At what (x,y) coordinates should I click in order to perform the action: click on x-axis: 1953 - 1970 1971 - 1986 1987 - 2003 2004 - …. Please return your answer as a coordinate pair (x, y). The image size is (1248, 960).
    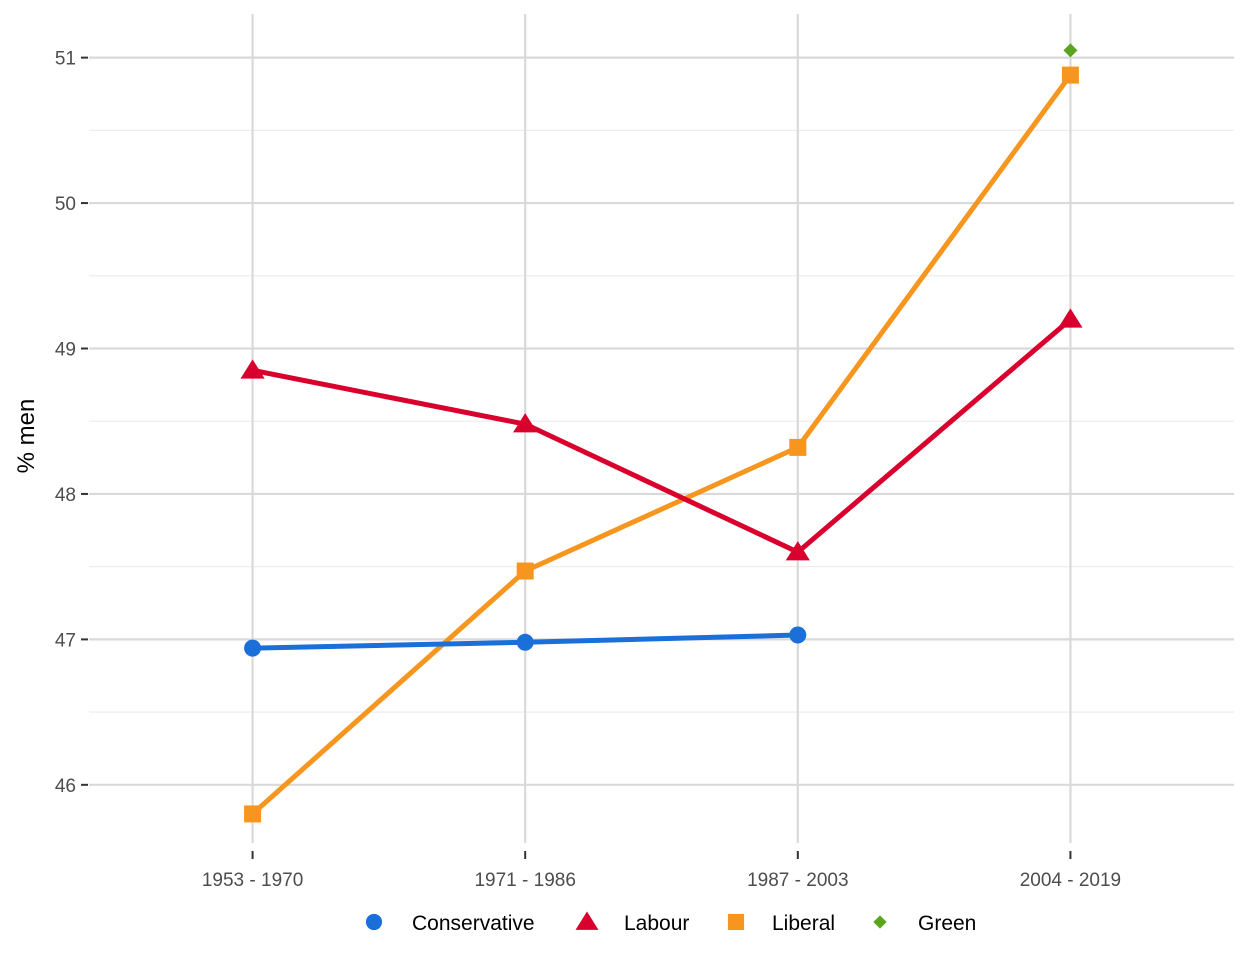
    Looking at the image, I should click on (661, 871).